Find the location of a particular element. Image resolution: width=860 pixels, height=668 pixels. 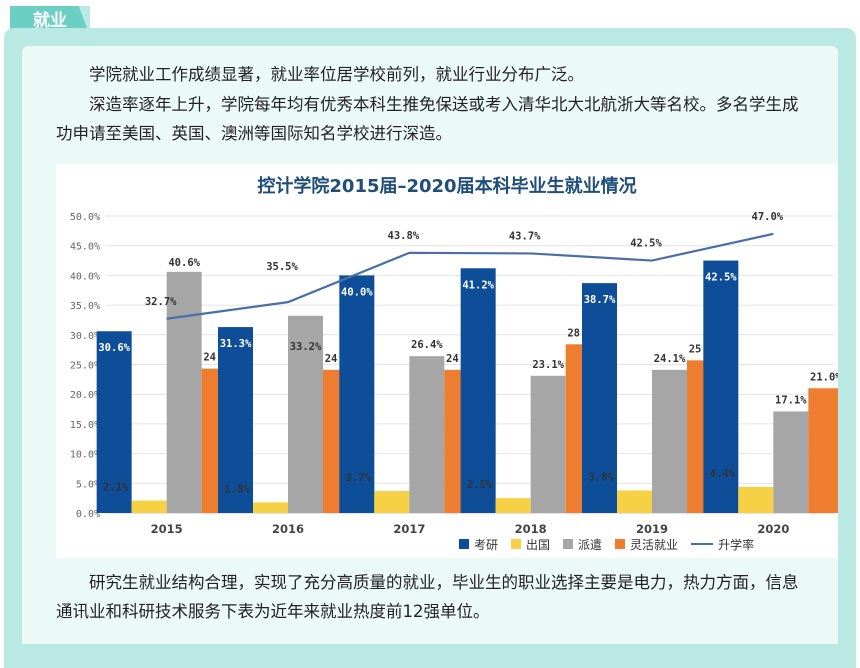

paragraph-employment-summary: 学院就业工作成绩显著，就业率位居学校前列，就业行业分布广泛。 is located at coordinates (336, 74).